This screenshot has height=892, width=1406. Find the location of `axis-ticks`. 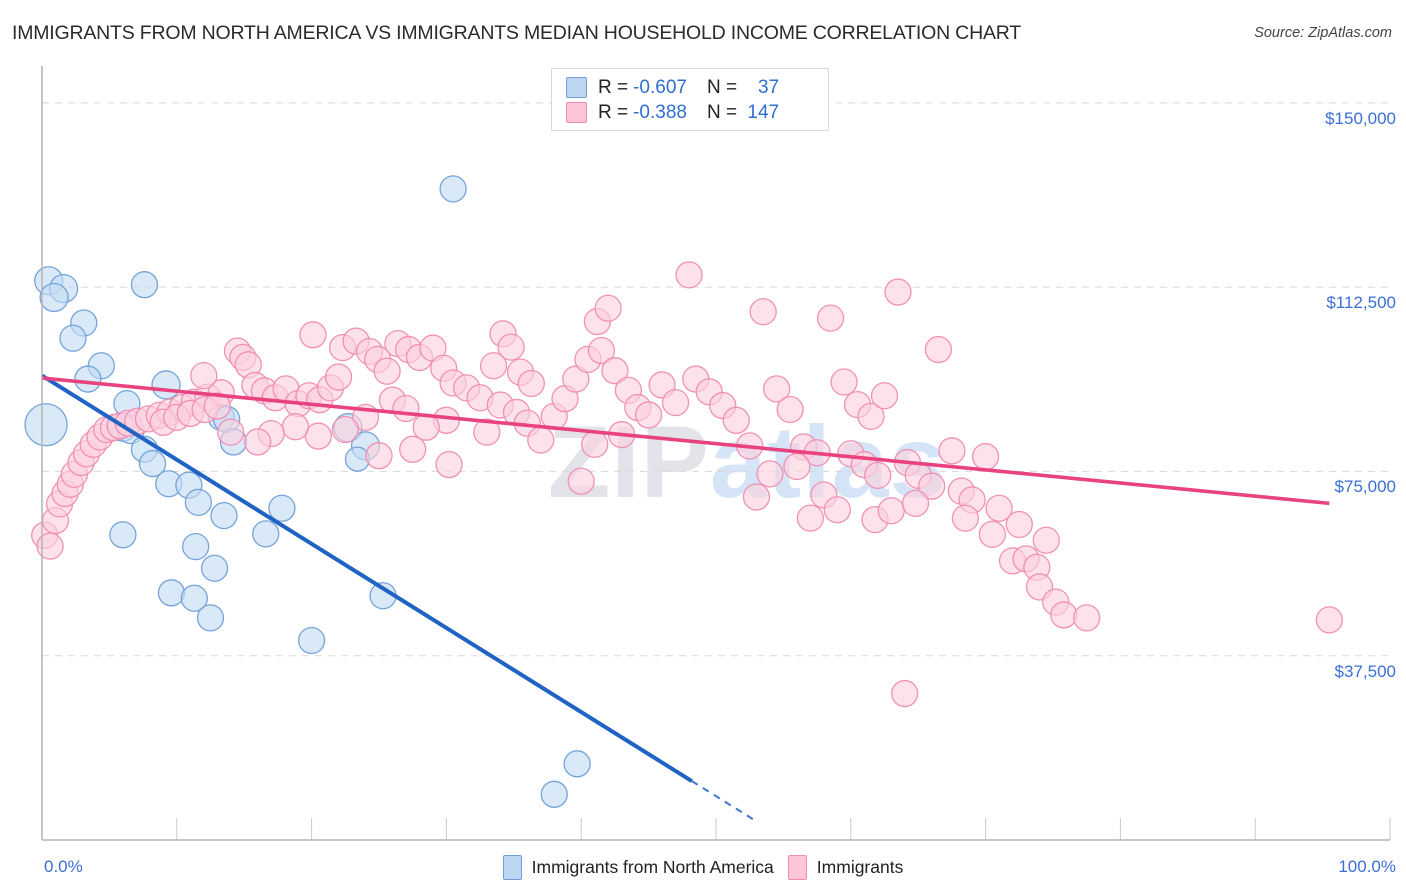

axis-ticks is located at coordinates (716, 829).